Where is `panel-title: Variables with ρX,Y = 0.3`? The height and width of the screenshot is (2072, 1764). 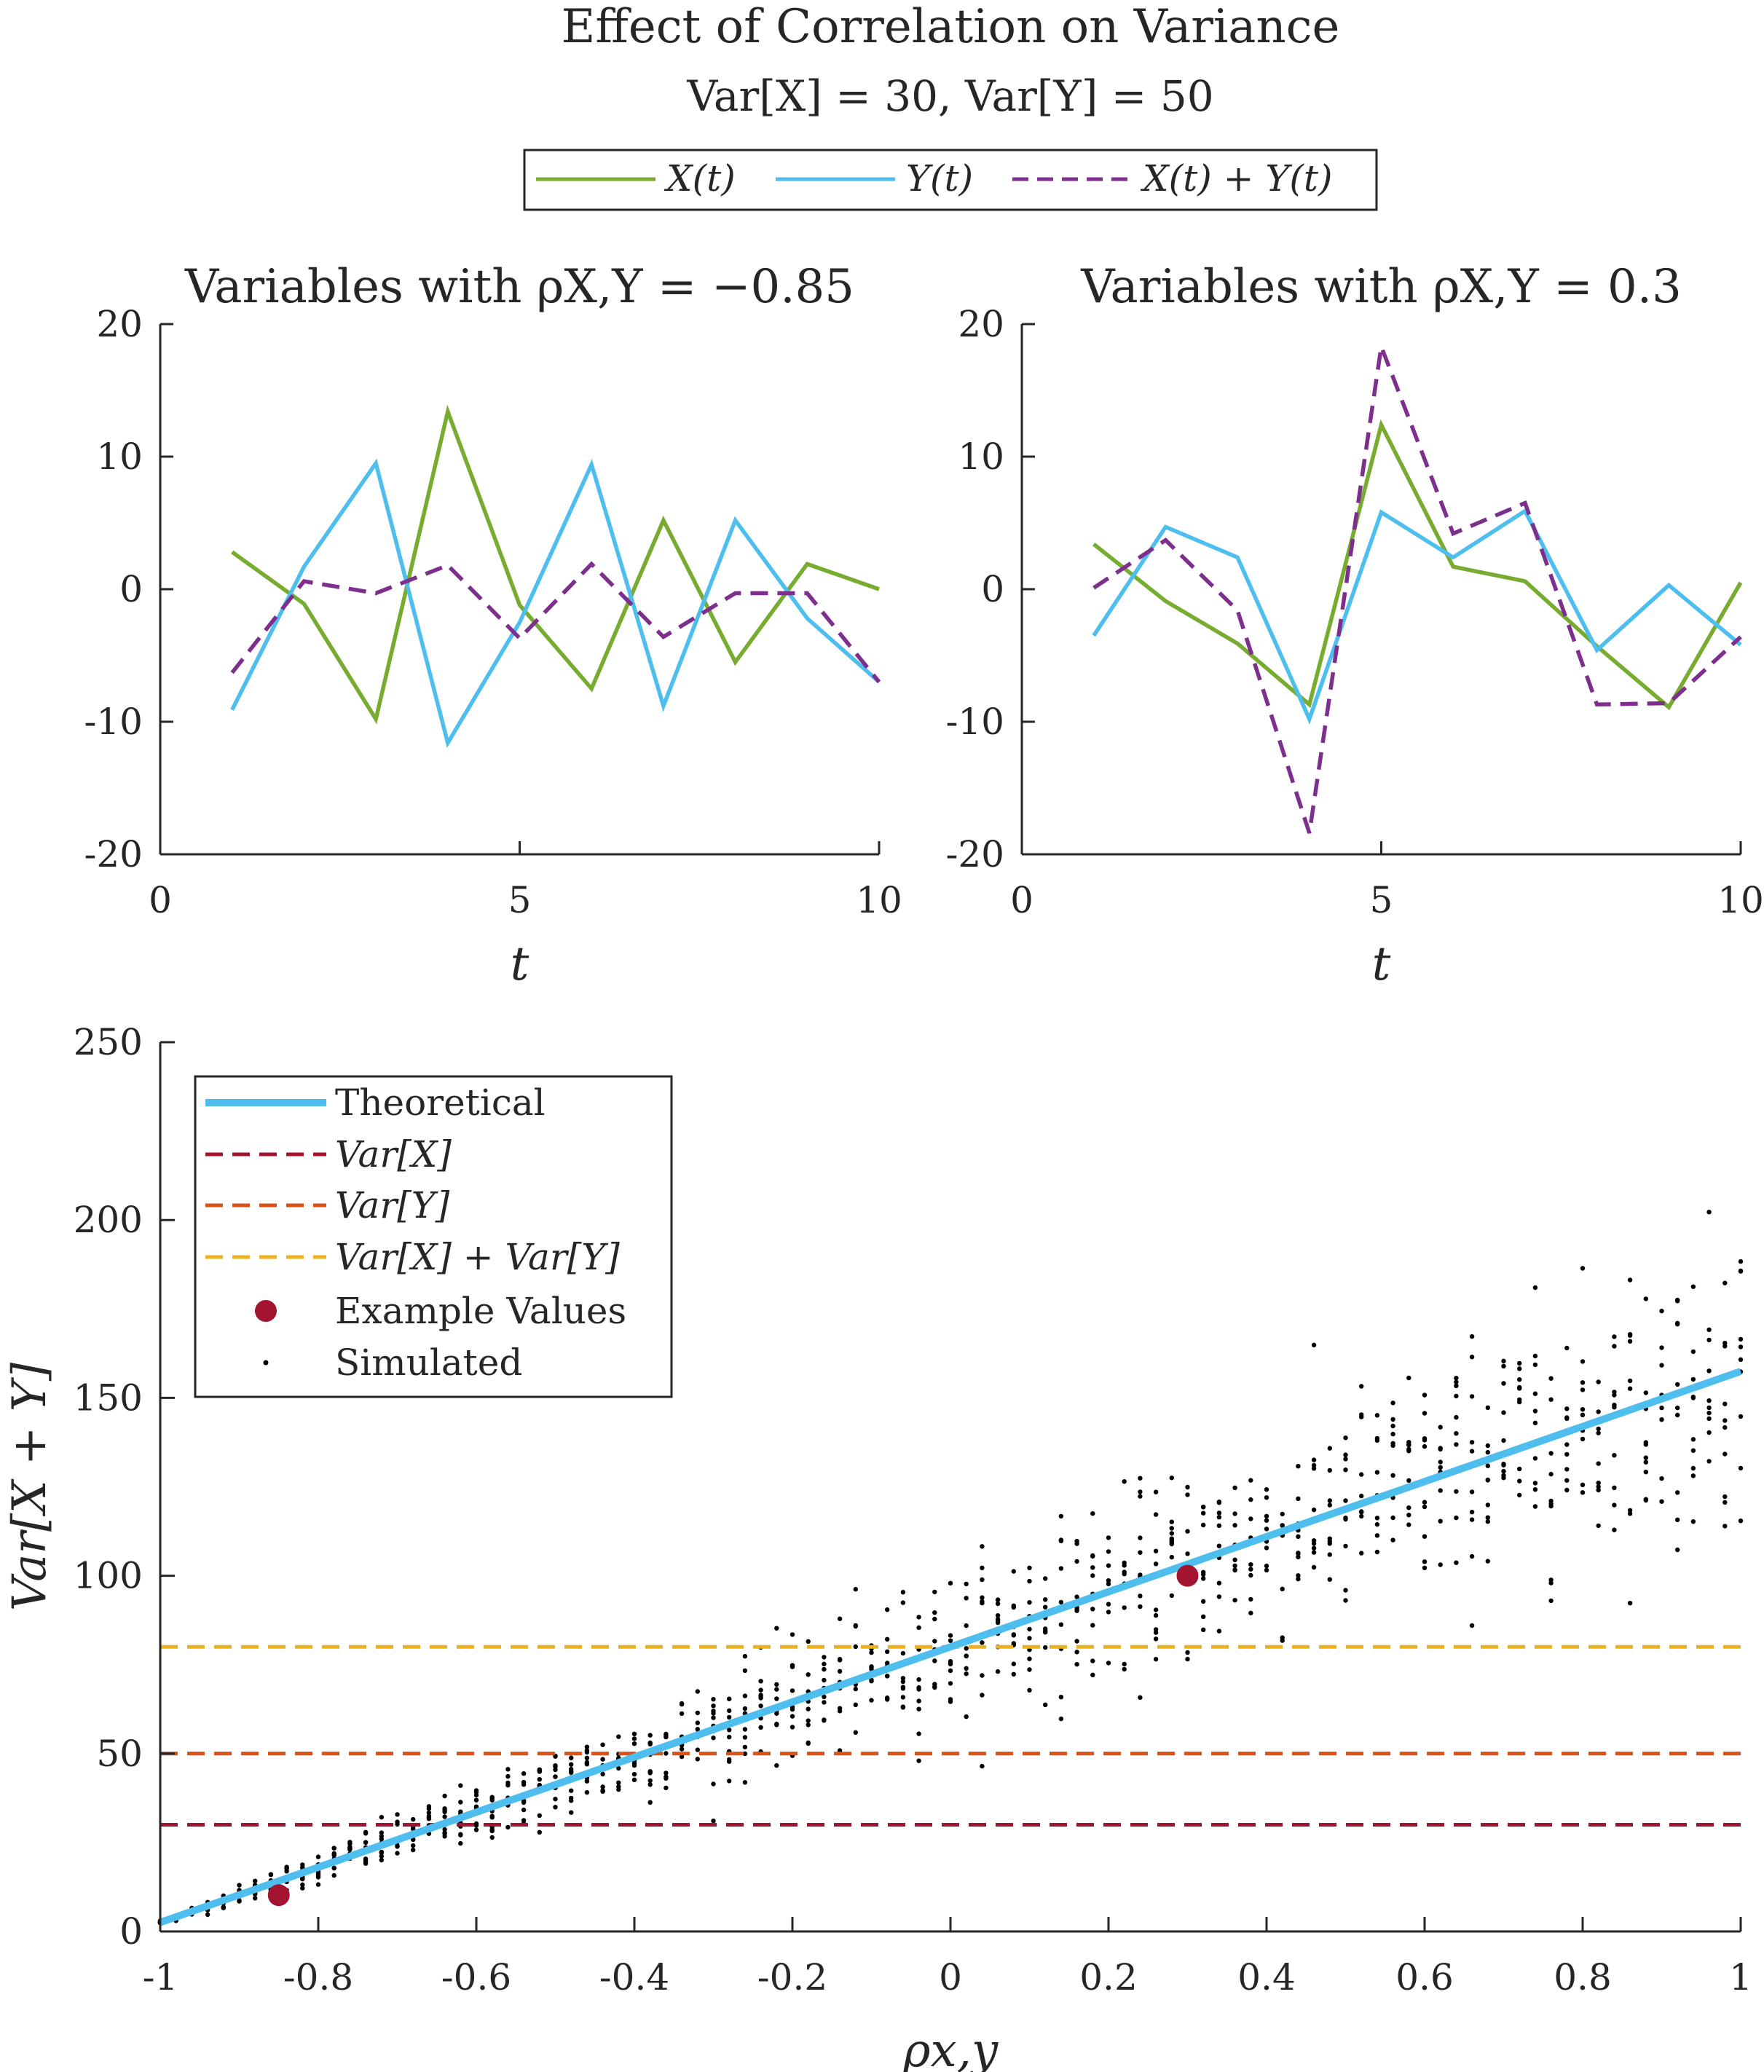 panel-title: Variables with ρX,Y = 0.3 is located at coordinates (1381, 287).